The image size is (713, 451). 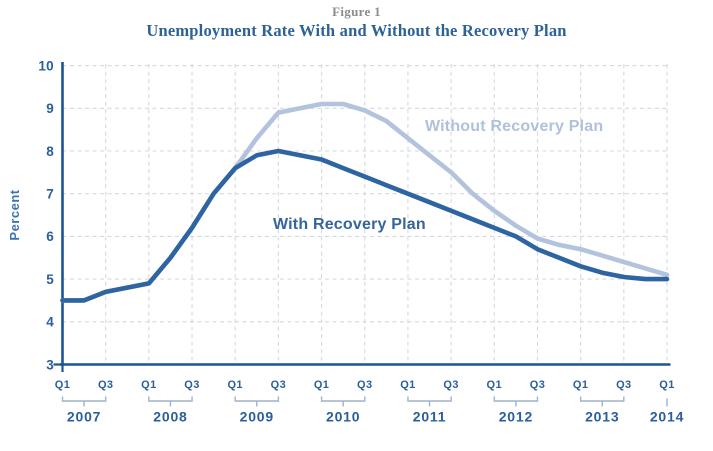 What do you see at coordinates (46, 65) in the screenshot?
I see `y-tick-label: 10` at bounding box center [46, 65].